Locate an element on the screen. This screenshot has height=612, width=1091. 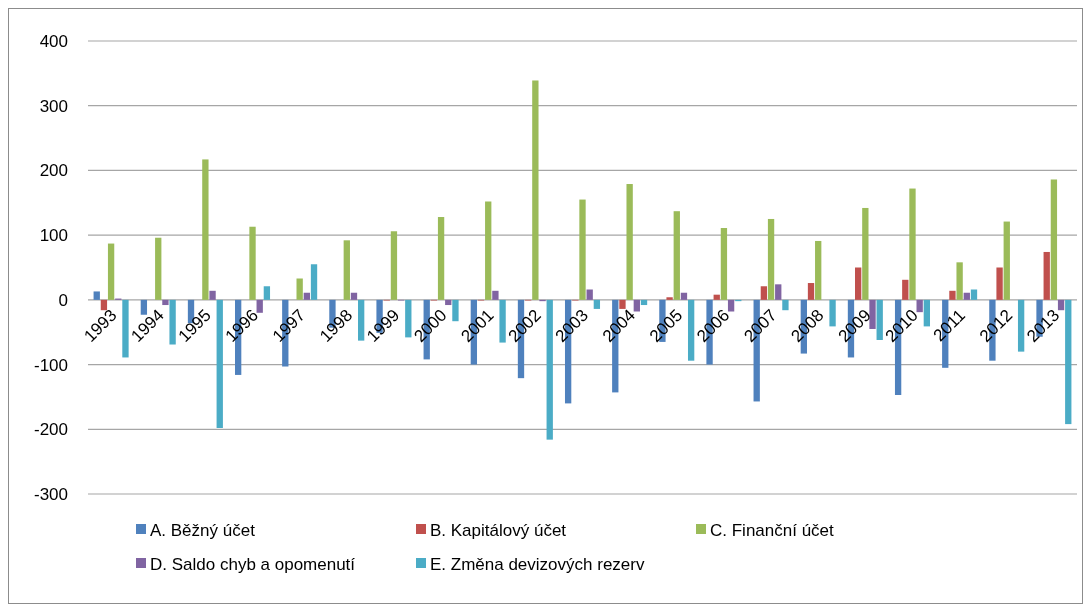
y-tick-label: 100 is located at coordinates (53, 236).